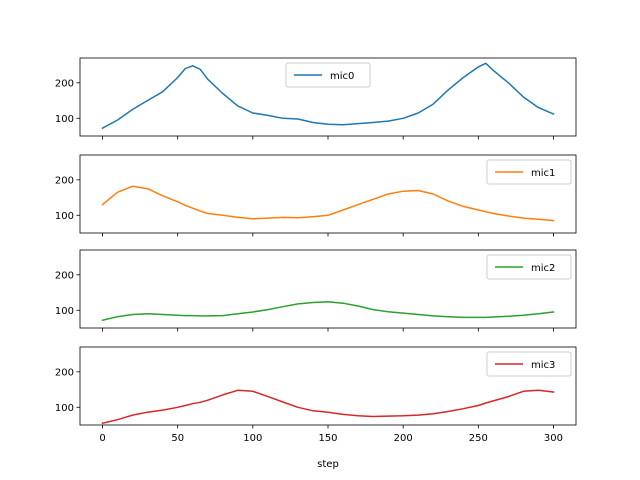 This screenshot has width=640, height=480. I want to click on legend-mic1: mic1, so click(529, 172).